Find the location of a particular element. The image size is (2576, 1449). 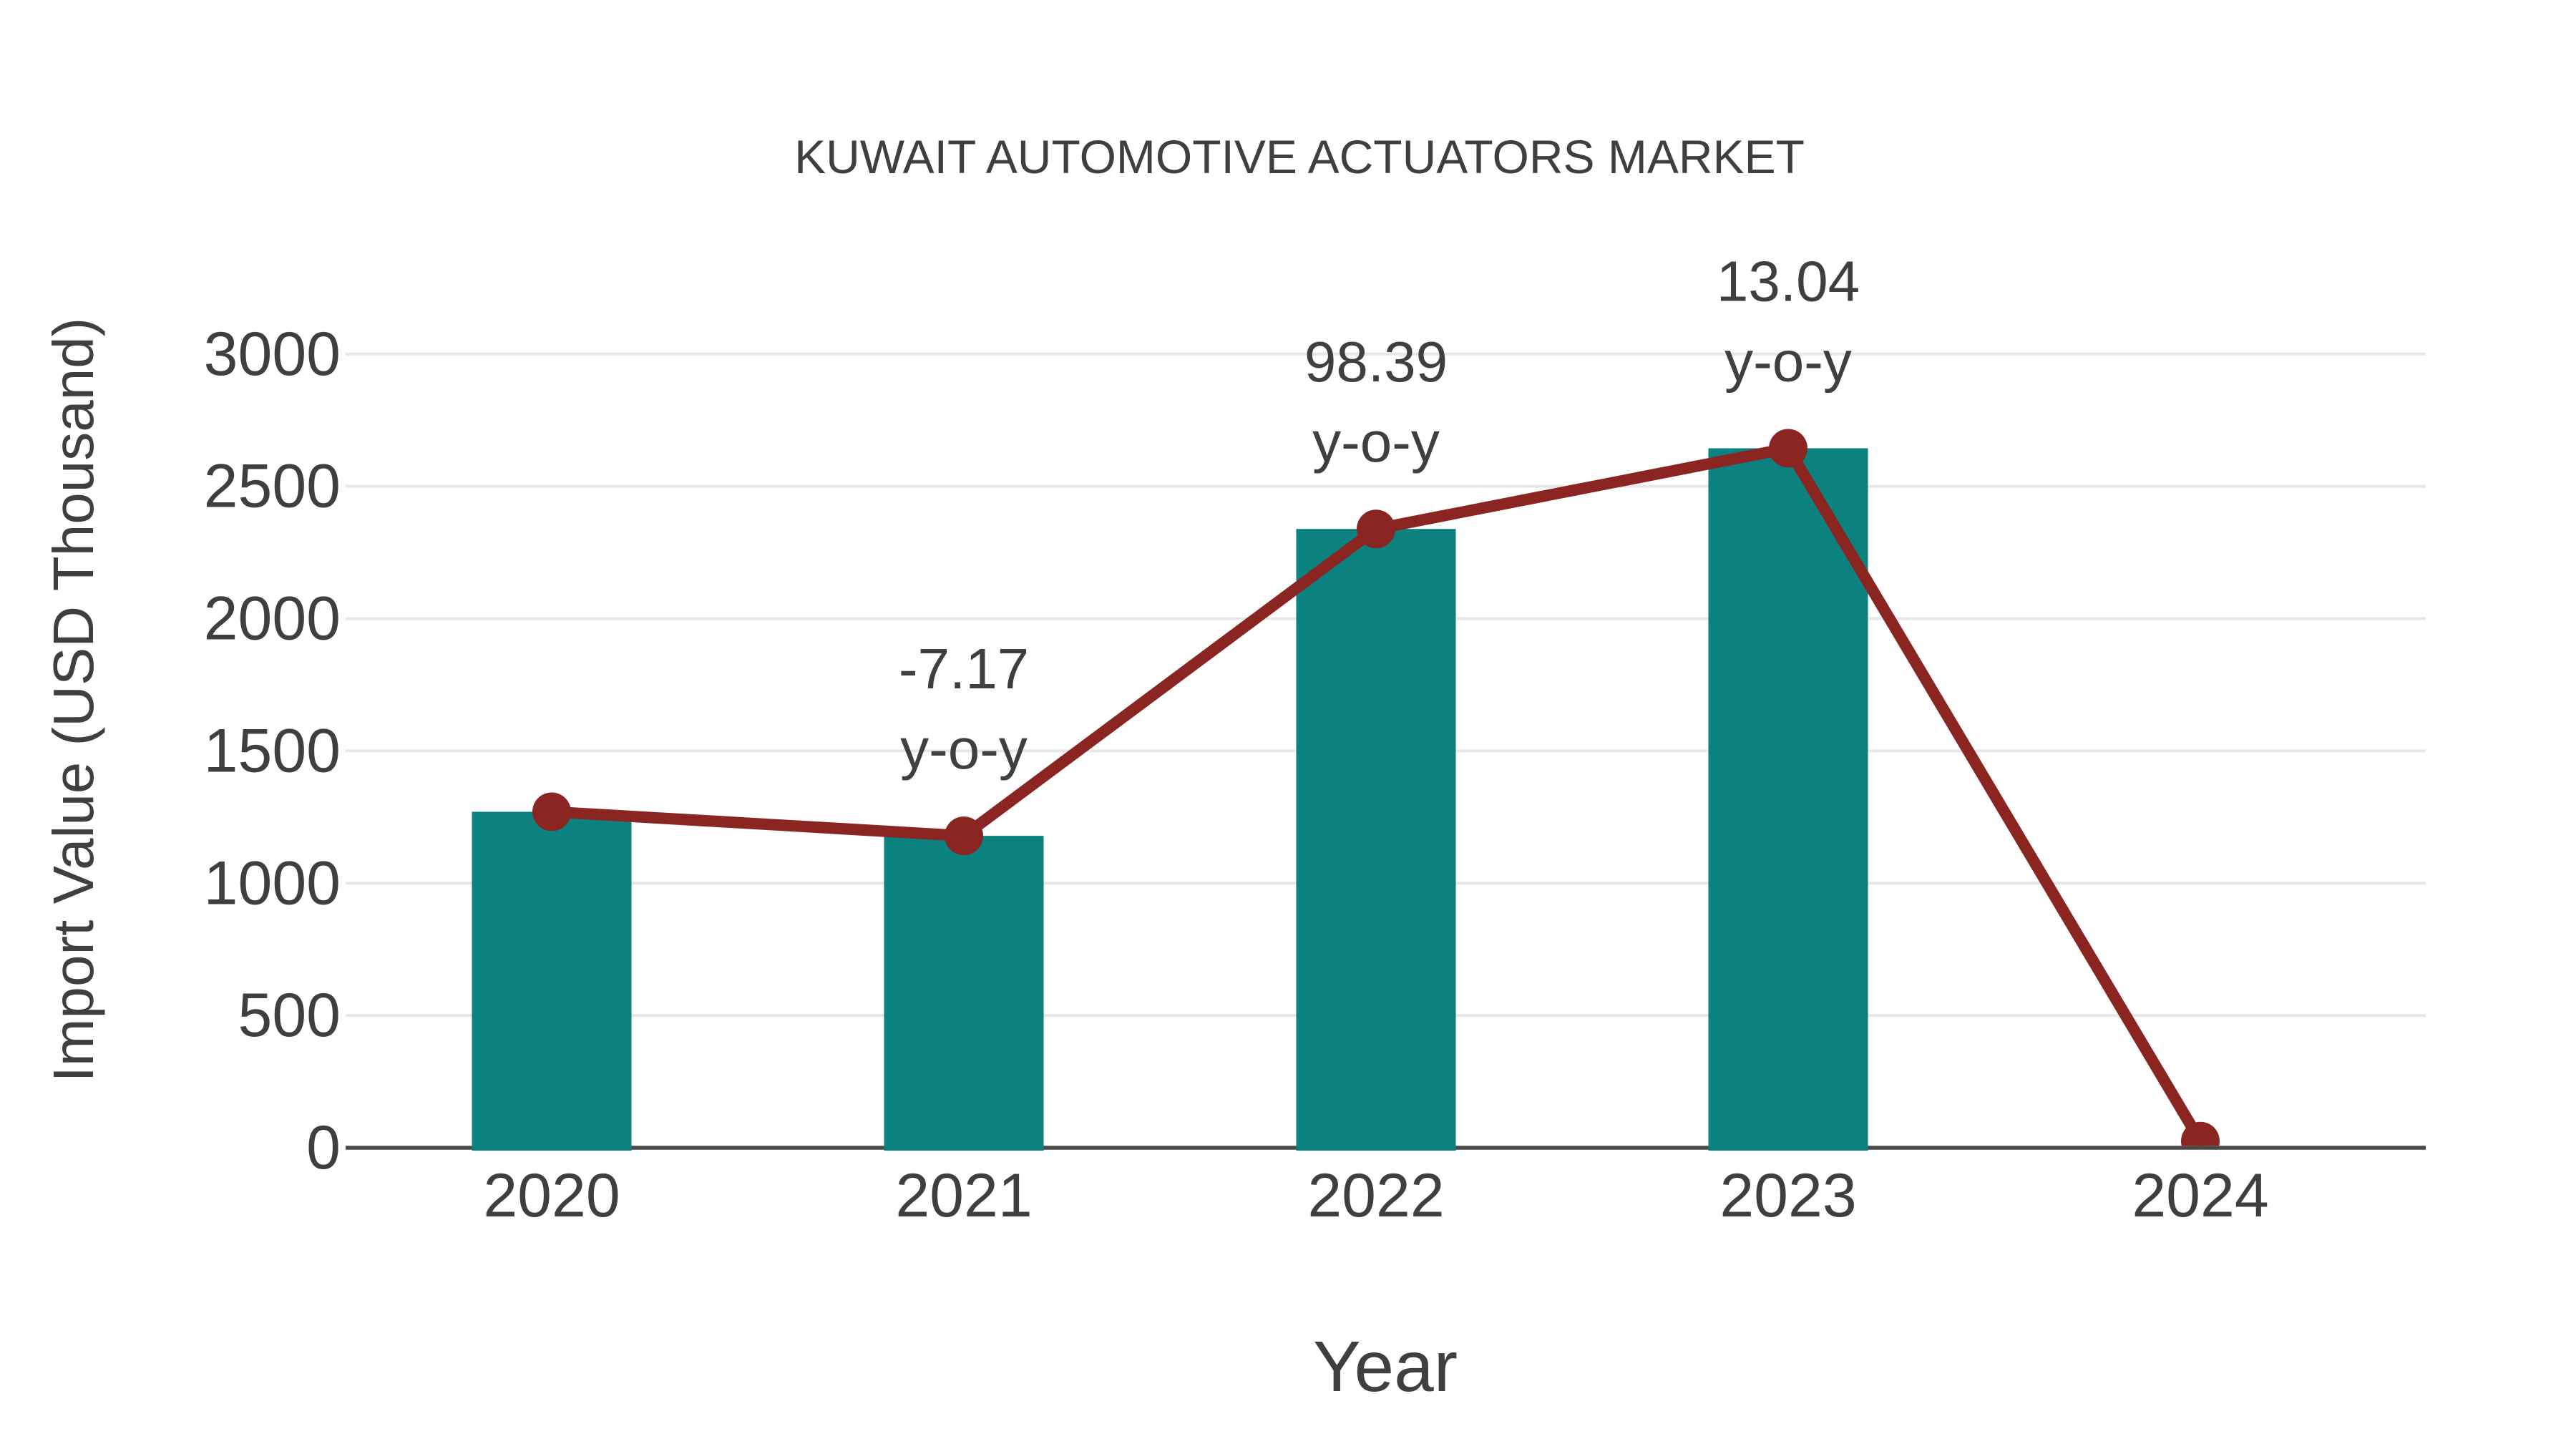

x-tick-label-2024: 2024 is located at coordinates (2200, 1195).